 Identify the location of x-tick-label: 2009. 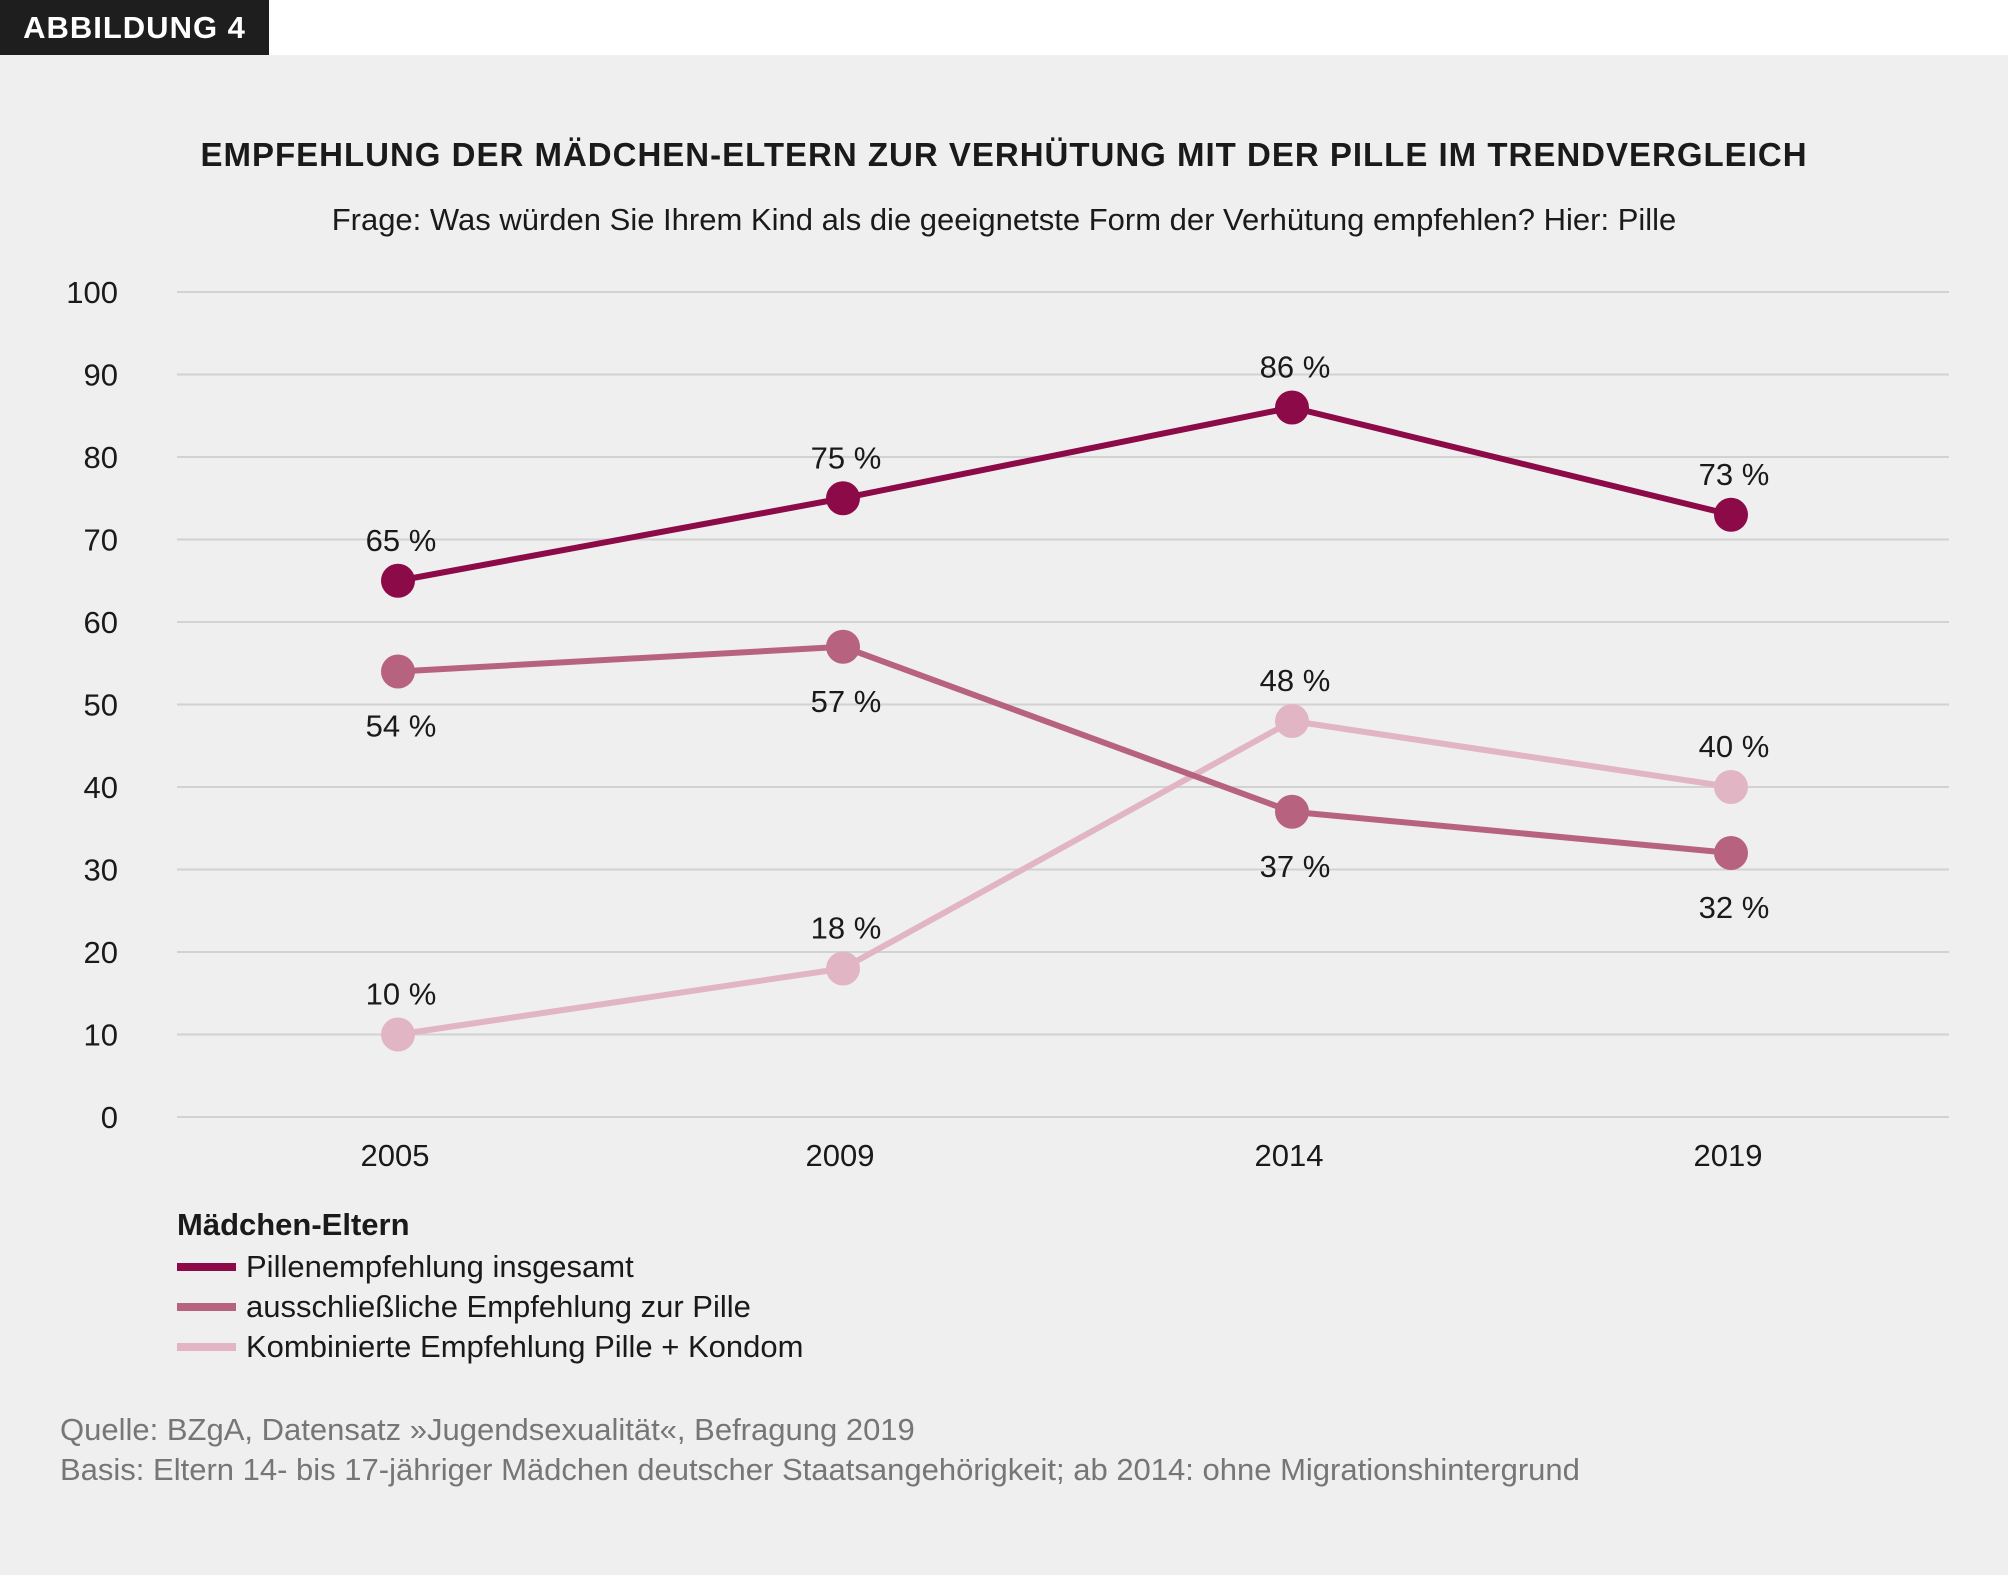
(840, 1155).